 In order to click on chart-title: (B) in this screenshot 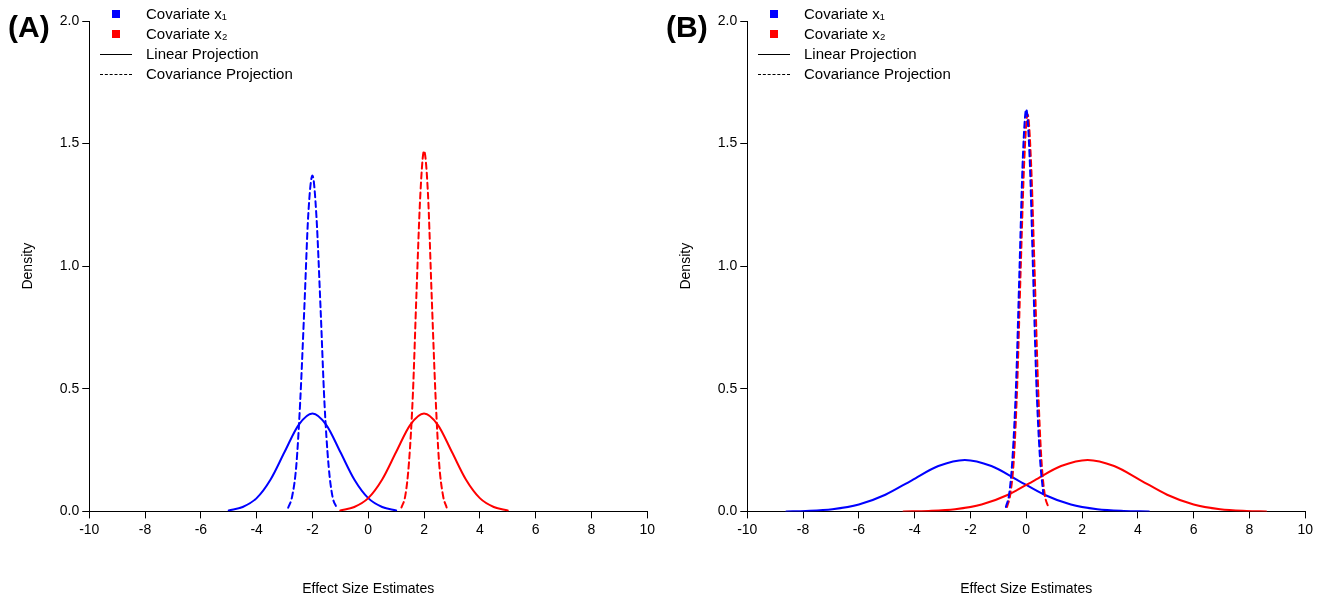, I will do `click(687, 27)`.